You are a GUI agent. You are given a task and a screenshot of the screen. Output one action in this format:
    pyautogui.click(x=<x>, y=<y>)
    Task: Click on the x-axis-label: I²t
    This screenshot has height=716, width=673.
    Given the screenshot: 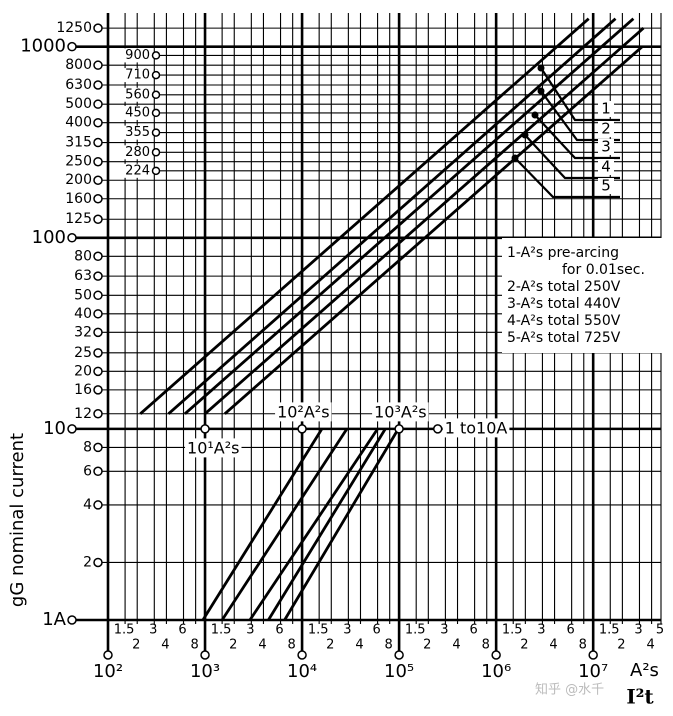 What is the action you would take?
    pyautogui.click(x=640, y=697)
    